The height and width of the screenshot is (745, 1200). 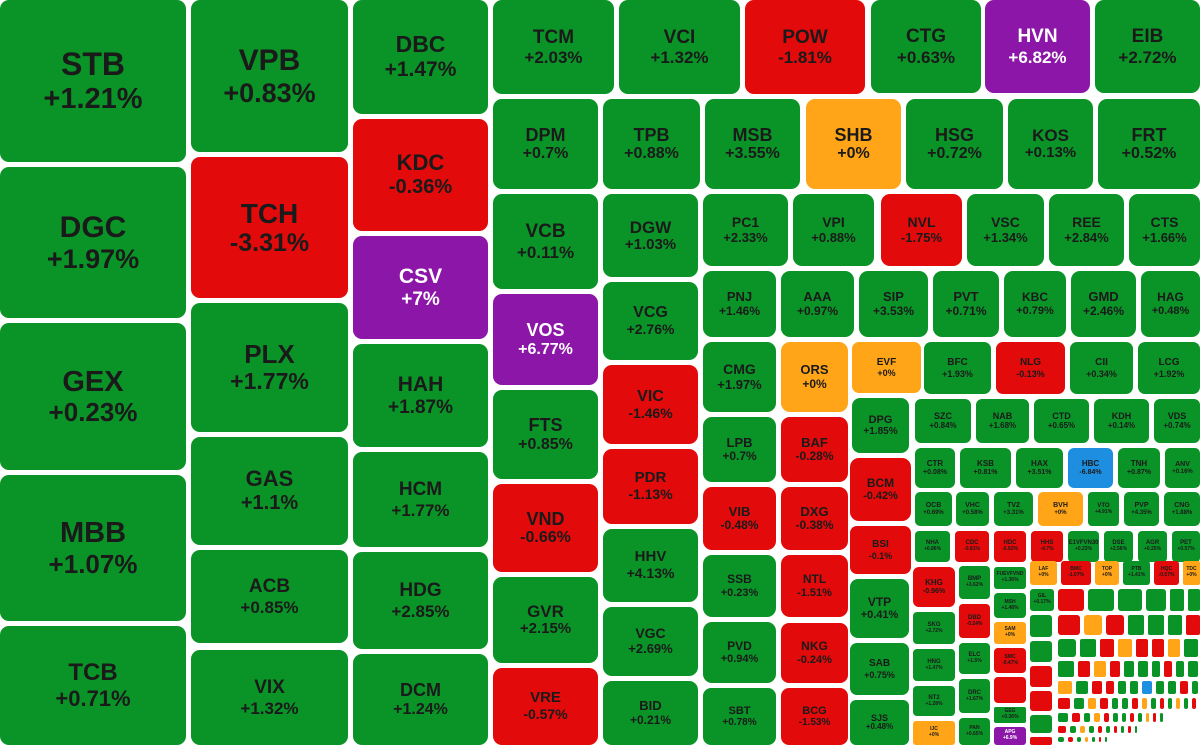 I want to click on stock-cell-KDH: KDH +0.14%, so click(x=1121, y=421).